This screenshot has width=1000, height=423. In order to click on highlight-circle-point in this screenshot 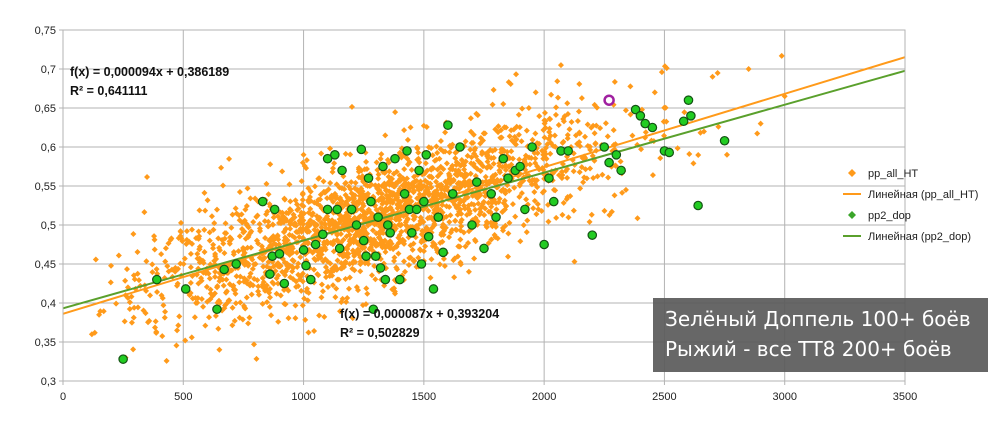, I will do `click(609, 100)`.